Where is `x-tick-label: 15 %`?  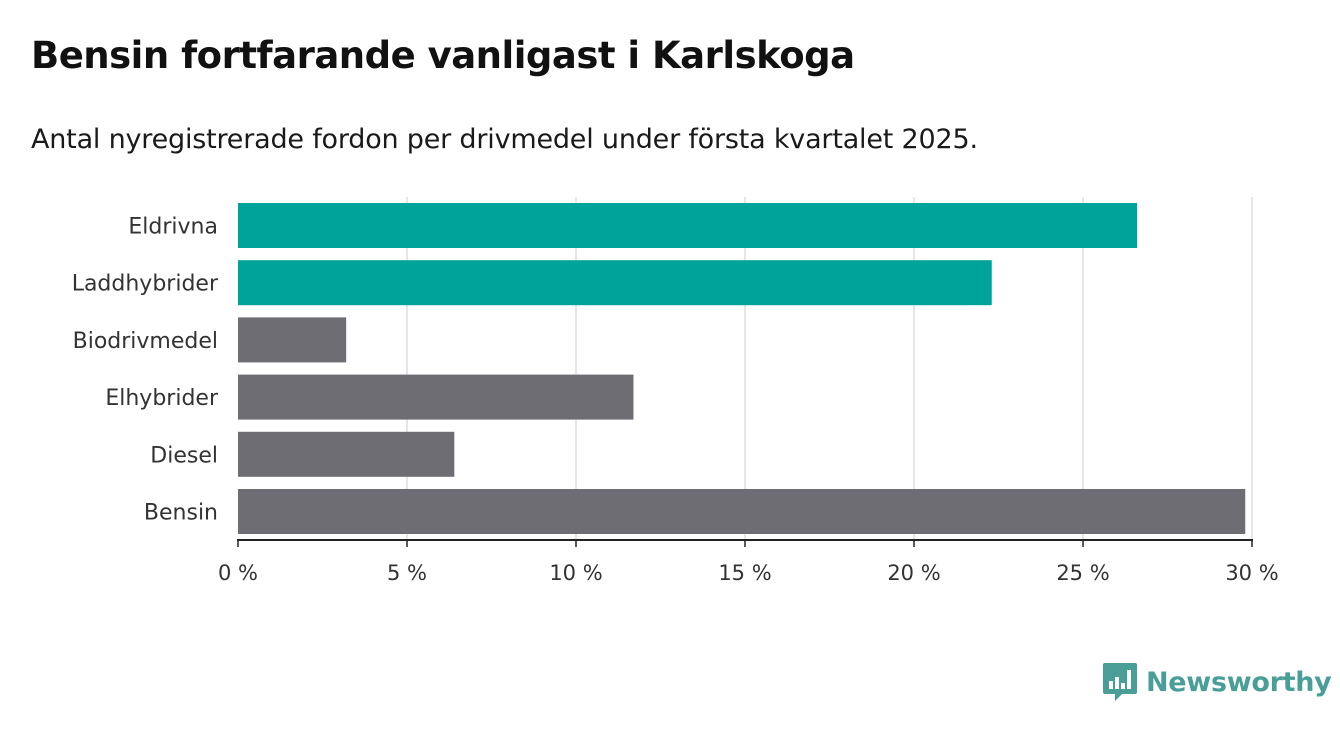 x-tick-label: 15 % is located at coordinates (744, 573).